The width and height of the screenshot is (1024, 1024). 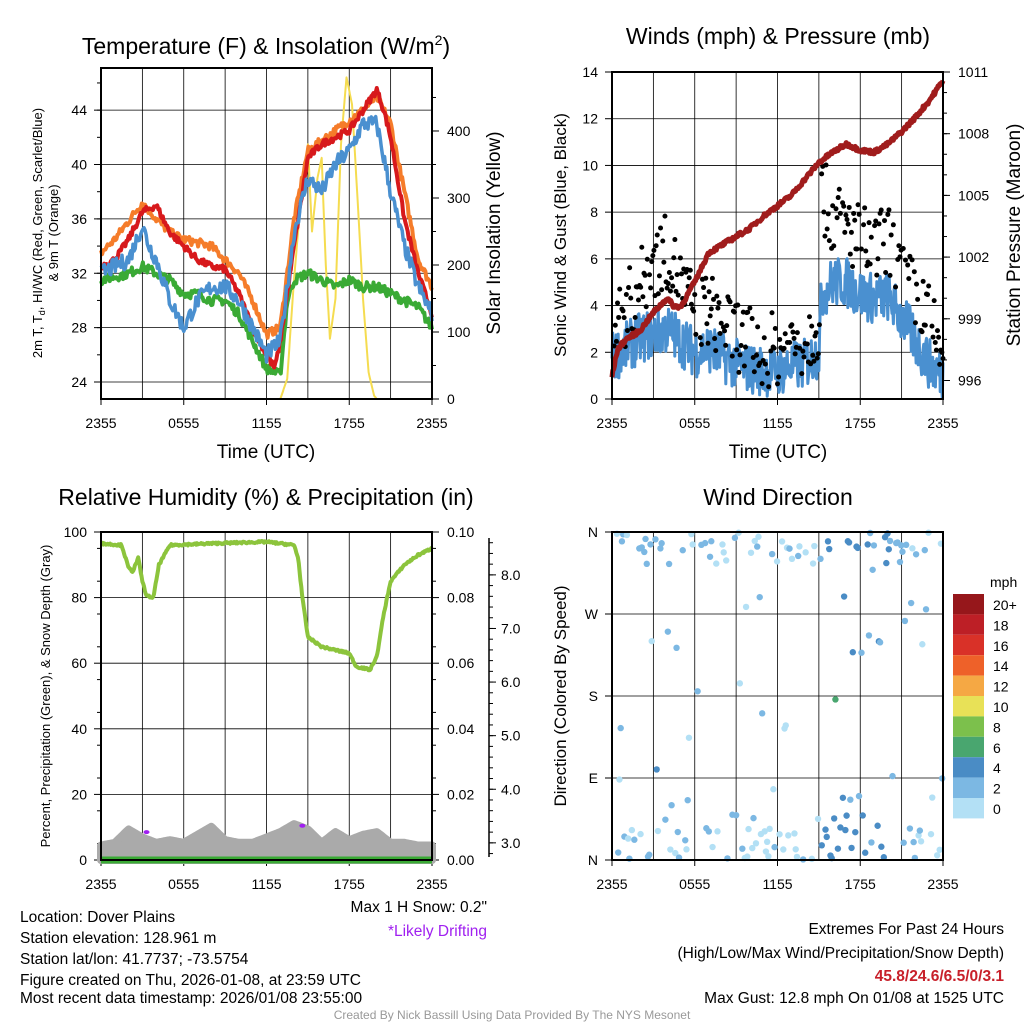 What do you see at coordinates (266, 842) in the screenshot?
I see `series-snow-depth` at bounding box center [266, 842].